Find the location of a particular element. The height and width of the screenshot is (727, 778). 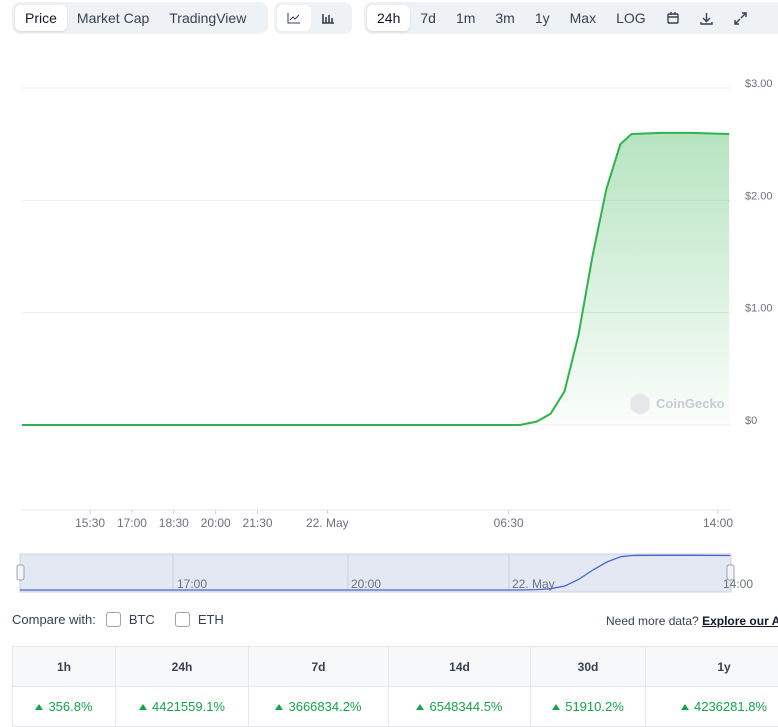

x-tick-label: 20:00 is located at coordinates (216, 523).